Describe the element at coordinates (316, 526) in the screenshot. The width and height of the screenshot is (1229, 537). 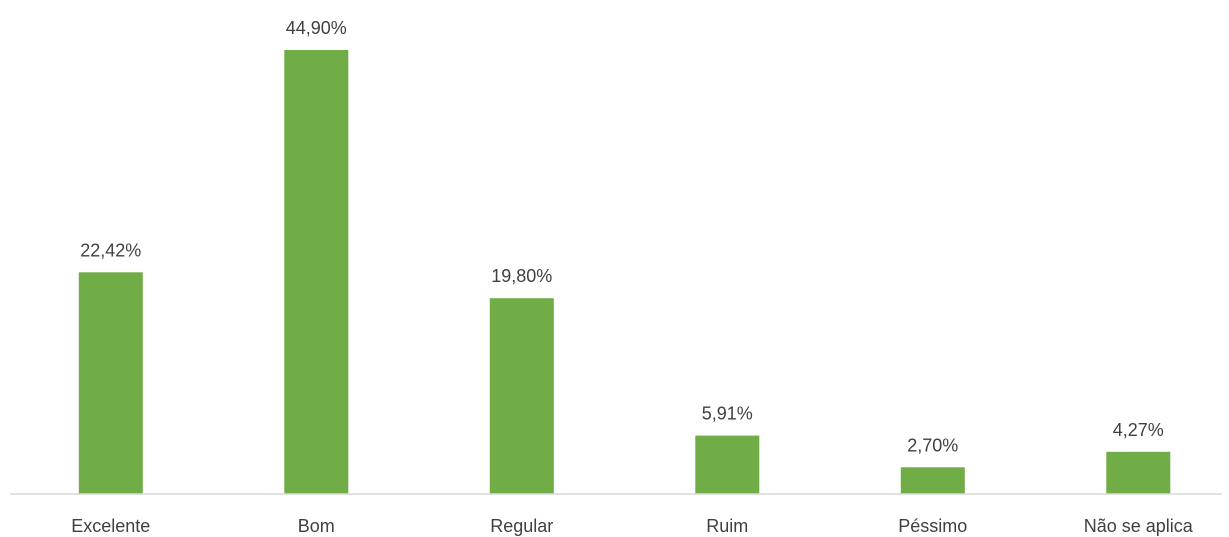
I see `x-tick-label-bom: Bom` at that location.